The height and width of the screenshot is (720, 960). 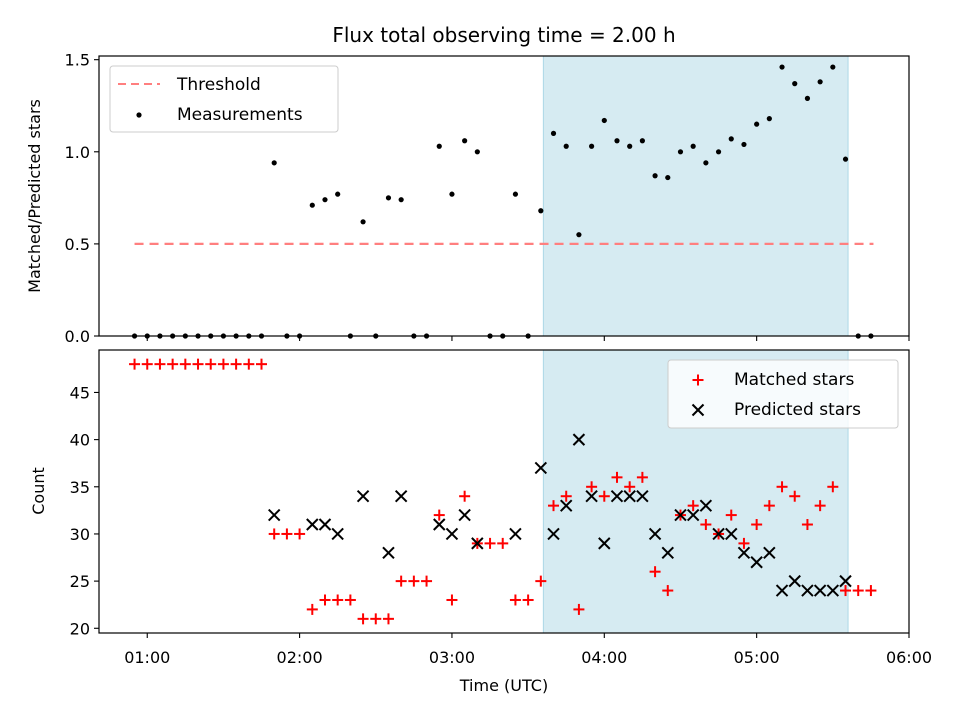 I want to click on legend-matched-swatch, so click(x=698, y=380).